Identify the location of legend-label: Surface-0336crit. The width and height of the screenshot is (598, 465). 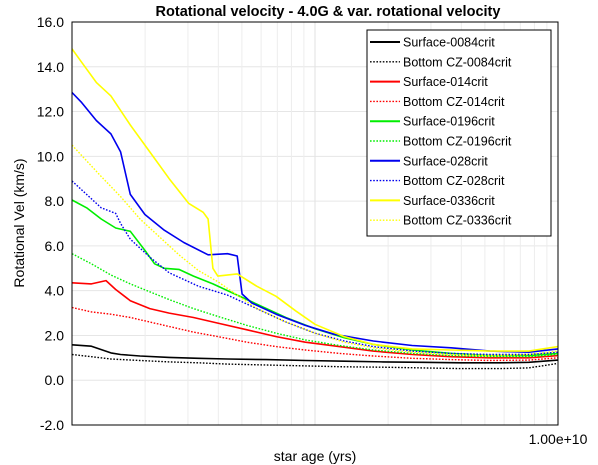
(449, 201).